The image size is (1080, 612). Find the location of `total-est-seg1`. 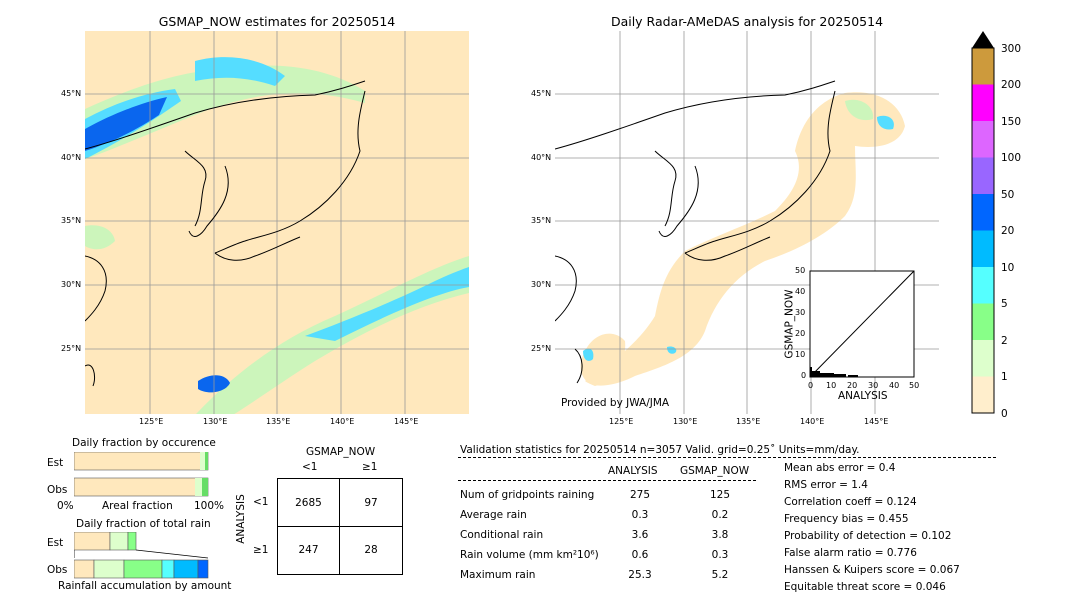

total-est-seg1 is located at coordinates (92, 541).